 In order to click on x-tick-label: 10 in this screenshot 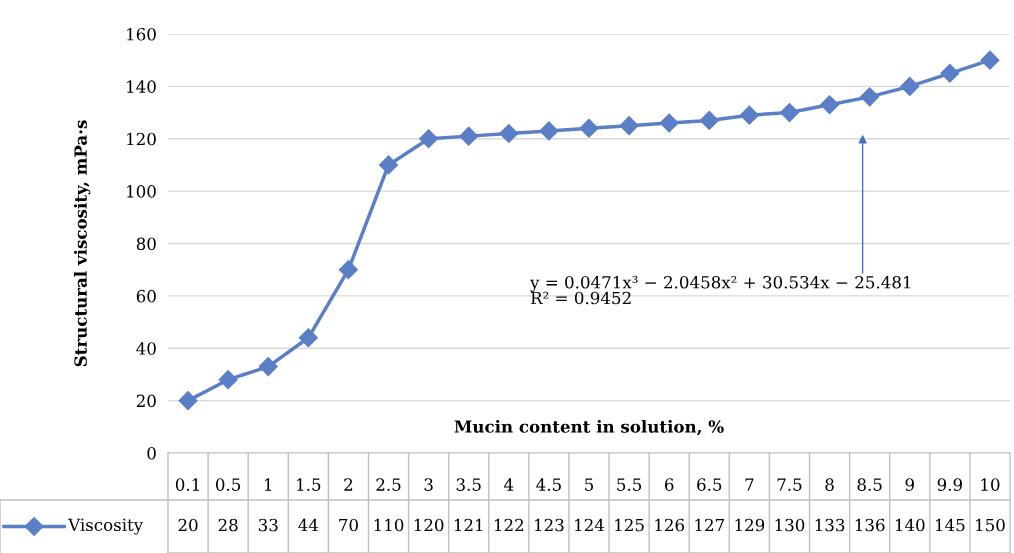, I will do `click(990, 484)`.